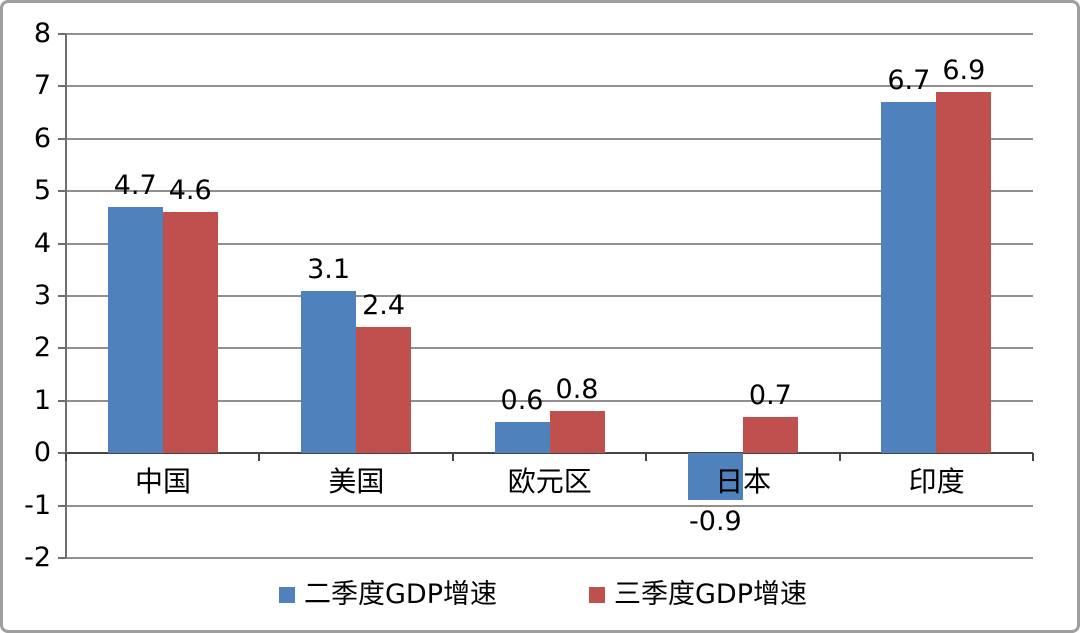 The width and height of the screenshot is (1080, 633). Describe the element at coordinates (162, 482) in the screenshot. I see `category-label: 中国` at that location.